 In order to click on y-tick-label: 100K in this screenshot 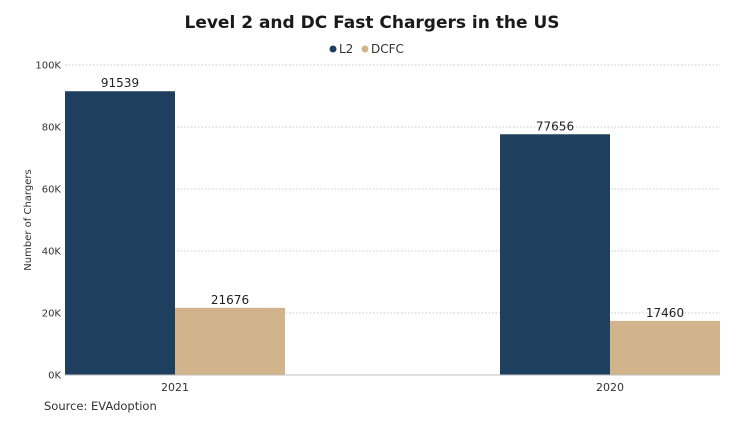, I will do `click(48, 66)`.